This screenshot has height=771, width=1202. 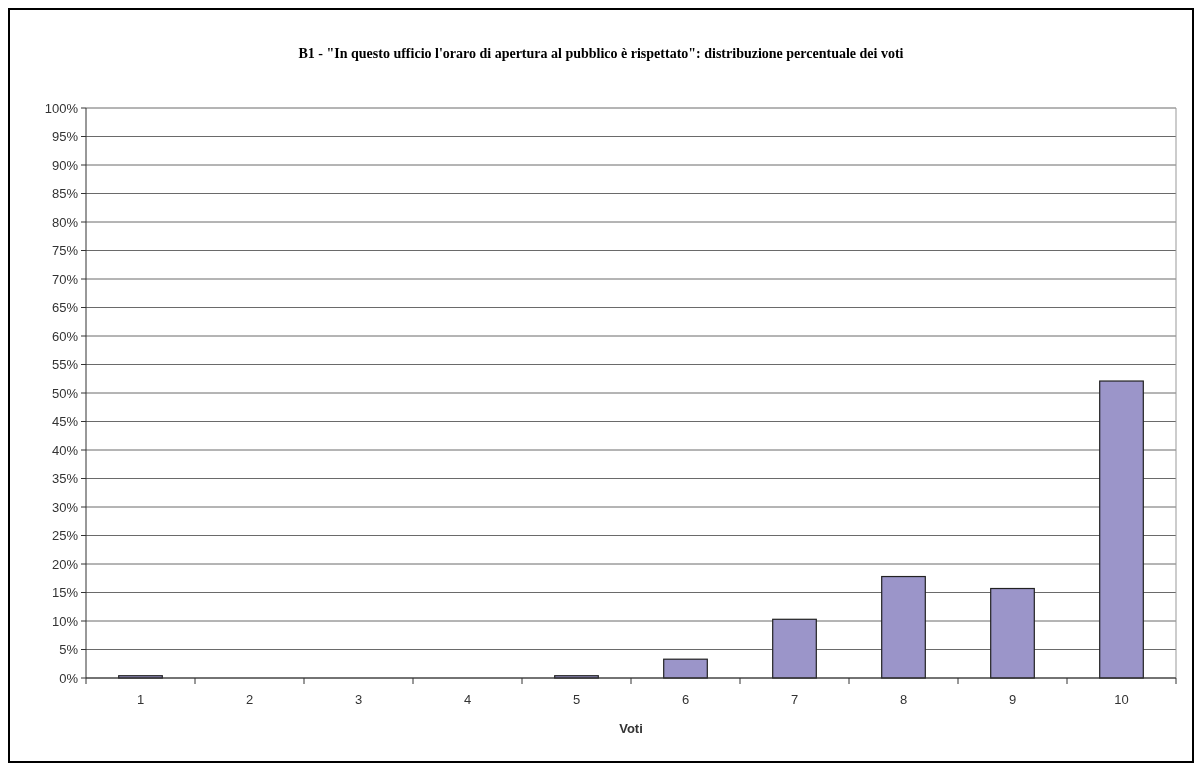 What do you see at coordinates (631, 728) in the screenshot?
I see `x-axis-title: Voti` at bounding box center [631, 728].